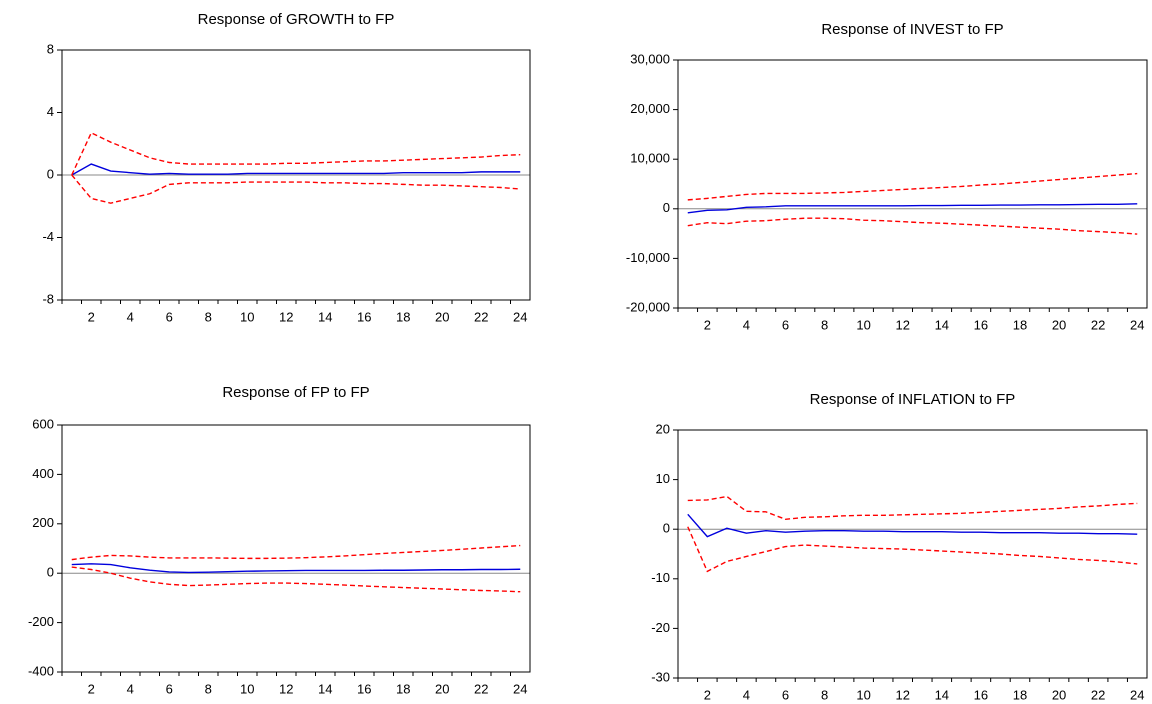  Describe the element at coordinates (913, 399) in the screenshot. I see `chart-title: Response of INFLATION to FP` at that location.